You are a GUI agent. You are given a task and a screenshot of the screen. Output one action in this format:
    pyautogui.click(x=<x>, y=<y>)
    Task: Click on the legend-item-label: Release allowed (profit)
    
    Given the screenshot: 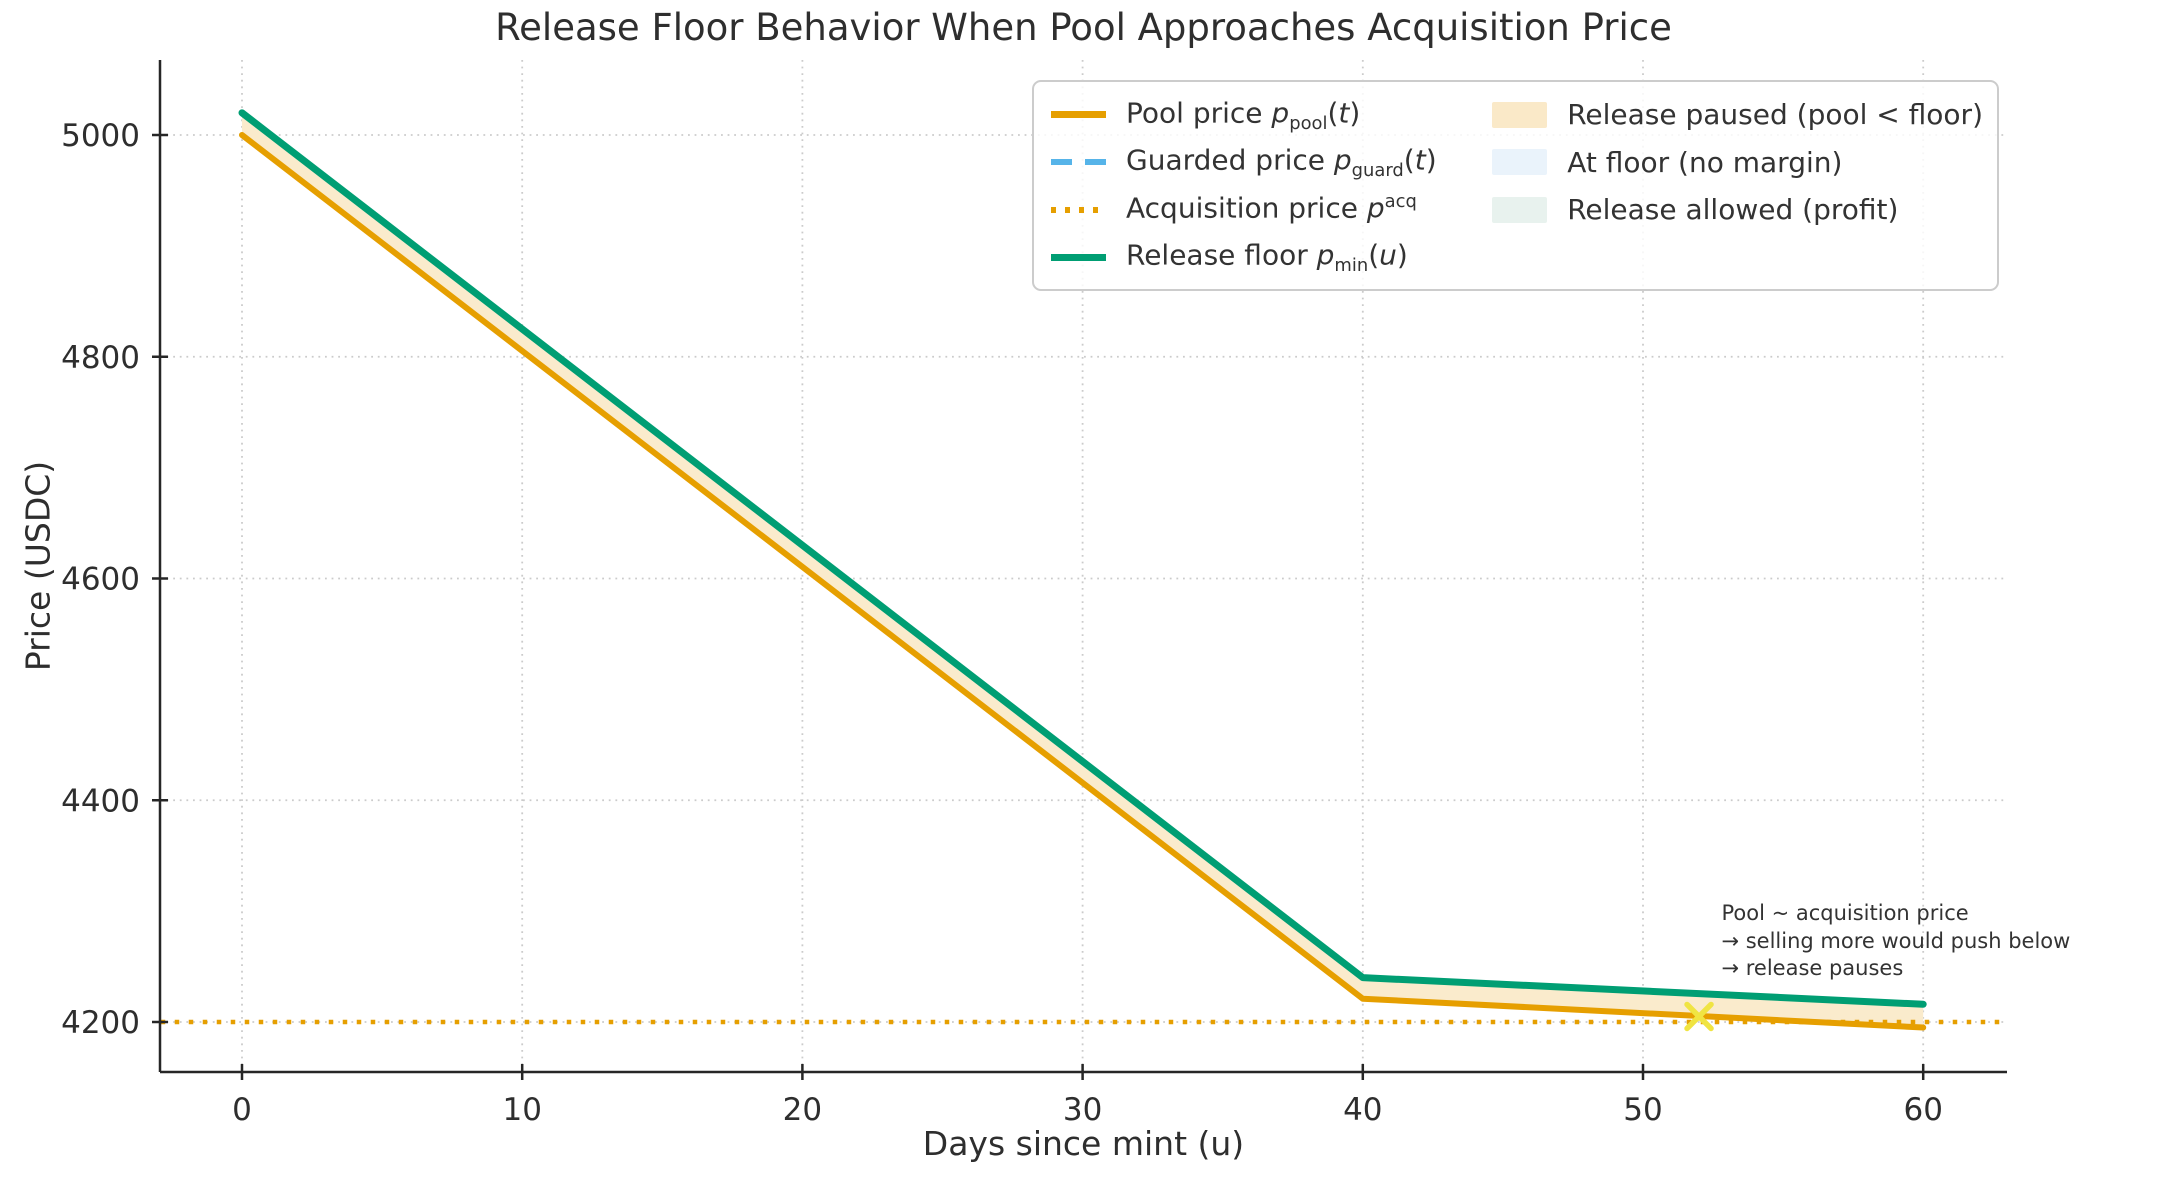 What is the action you would take?
    pyautogui.click(x=1733, y=210)
    